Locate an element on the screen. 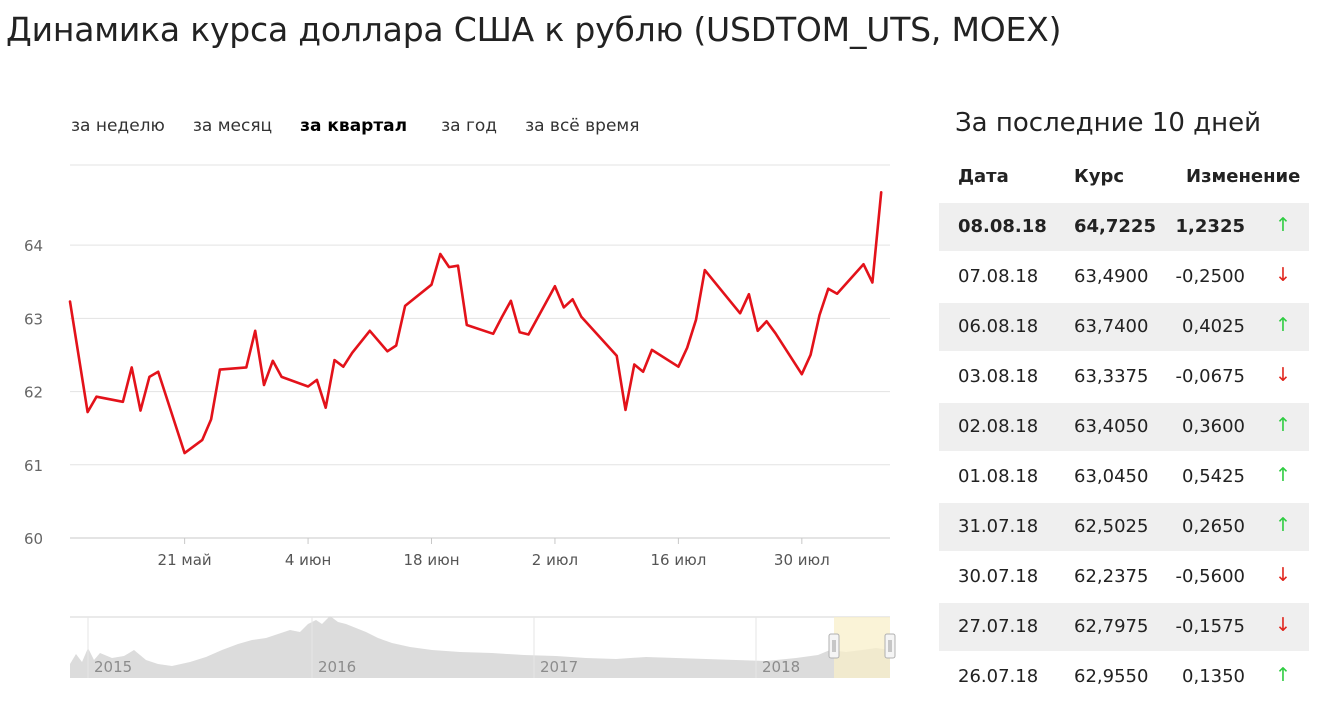 The height and width of the screenshot is (720, 1322). y-tick-label: 61 is located at coordinates (33, 466).